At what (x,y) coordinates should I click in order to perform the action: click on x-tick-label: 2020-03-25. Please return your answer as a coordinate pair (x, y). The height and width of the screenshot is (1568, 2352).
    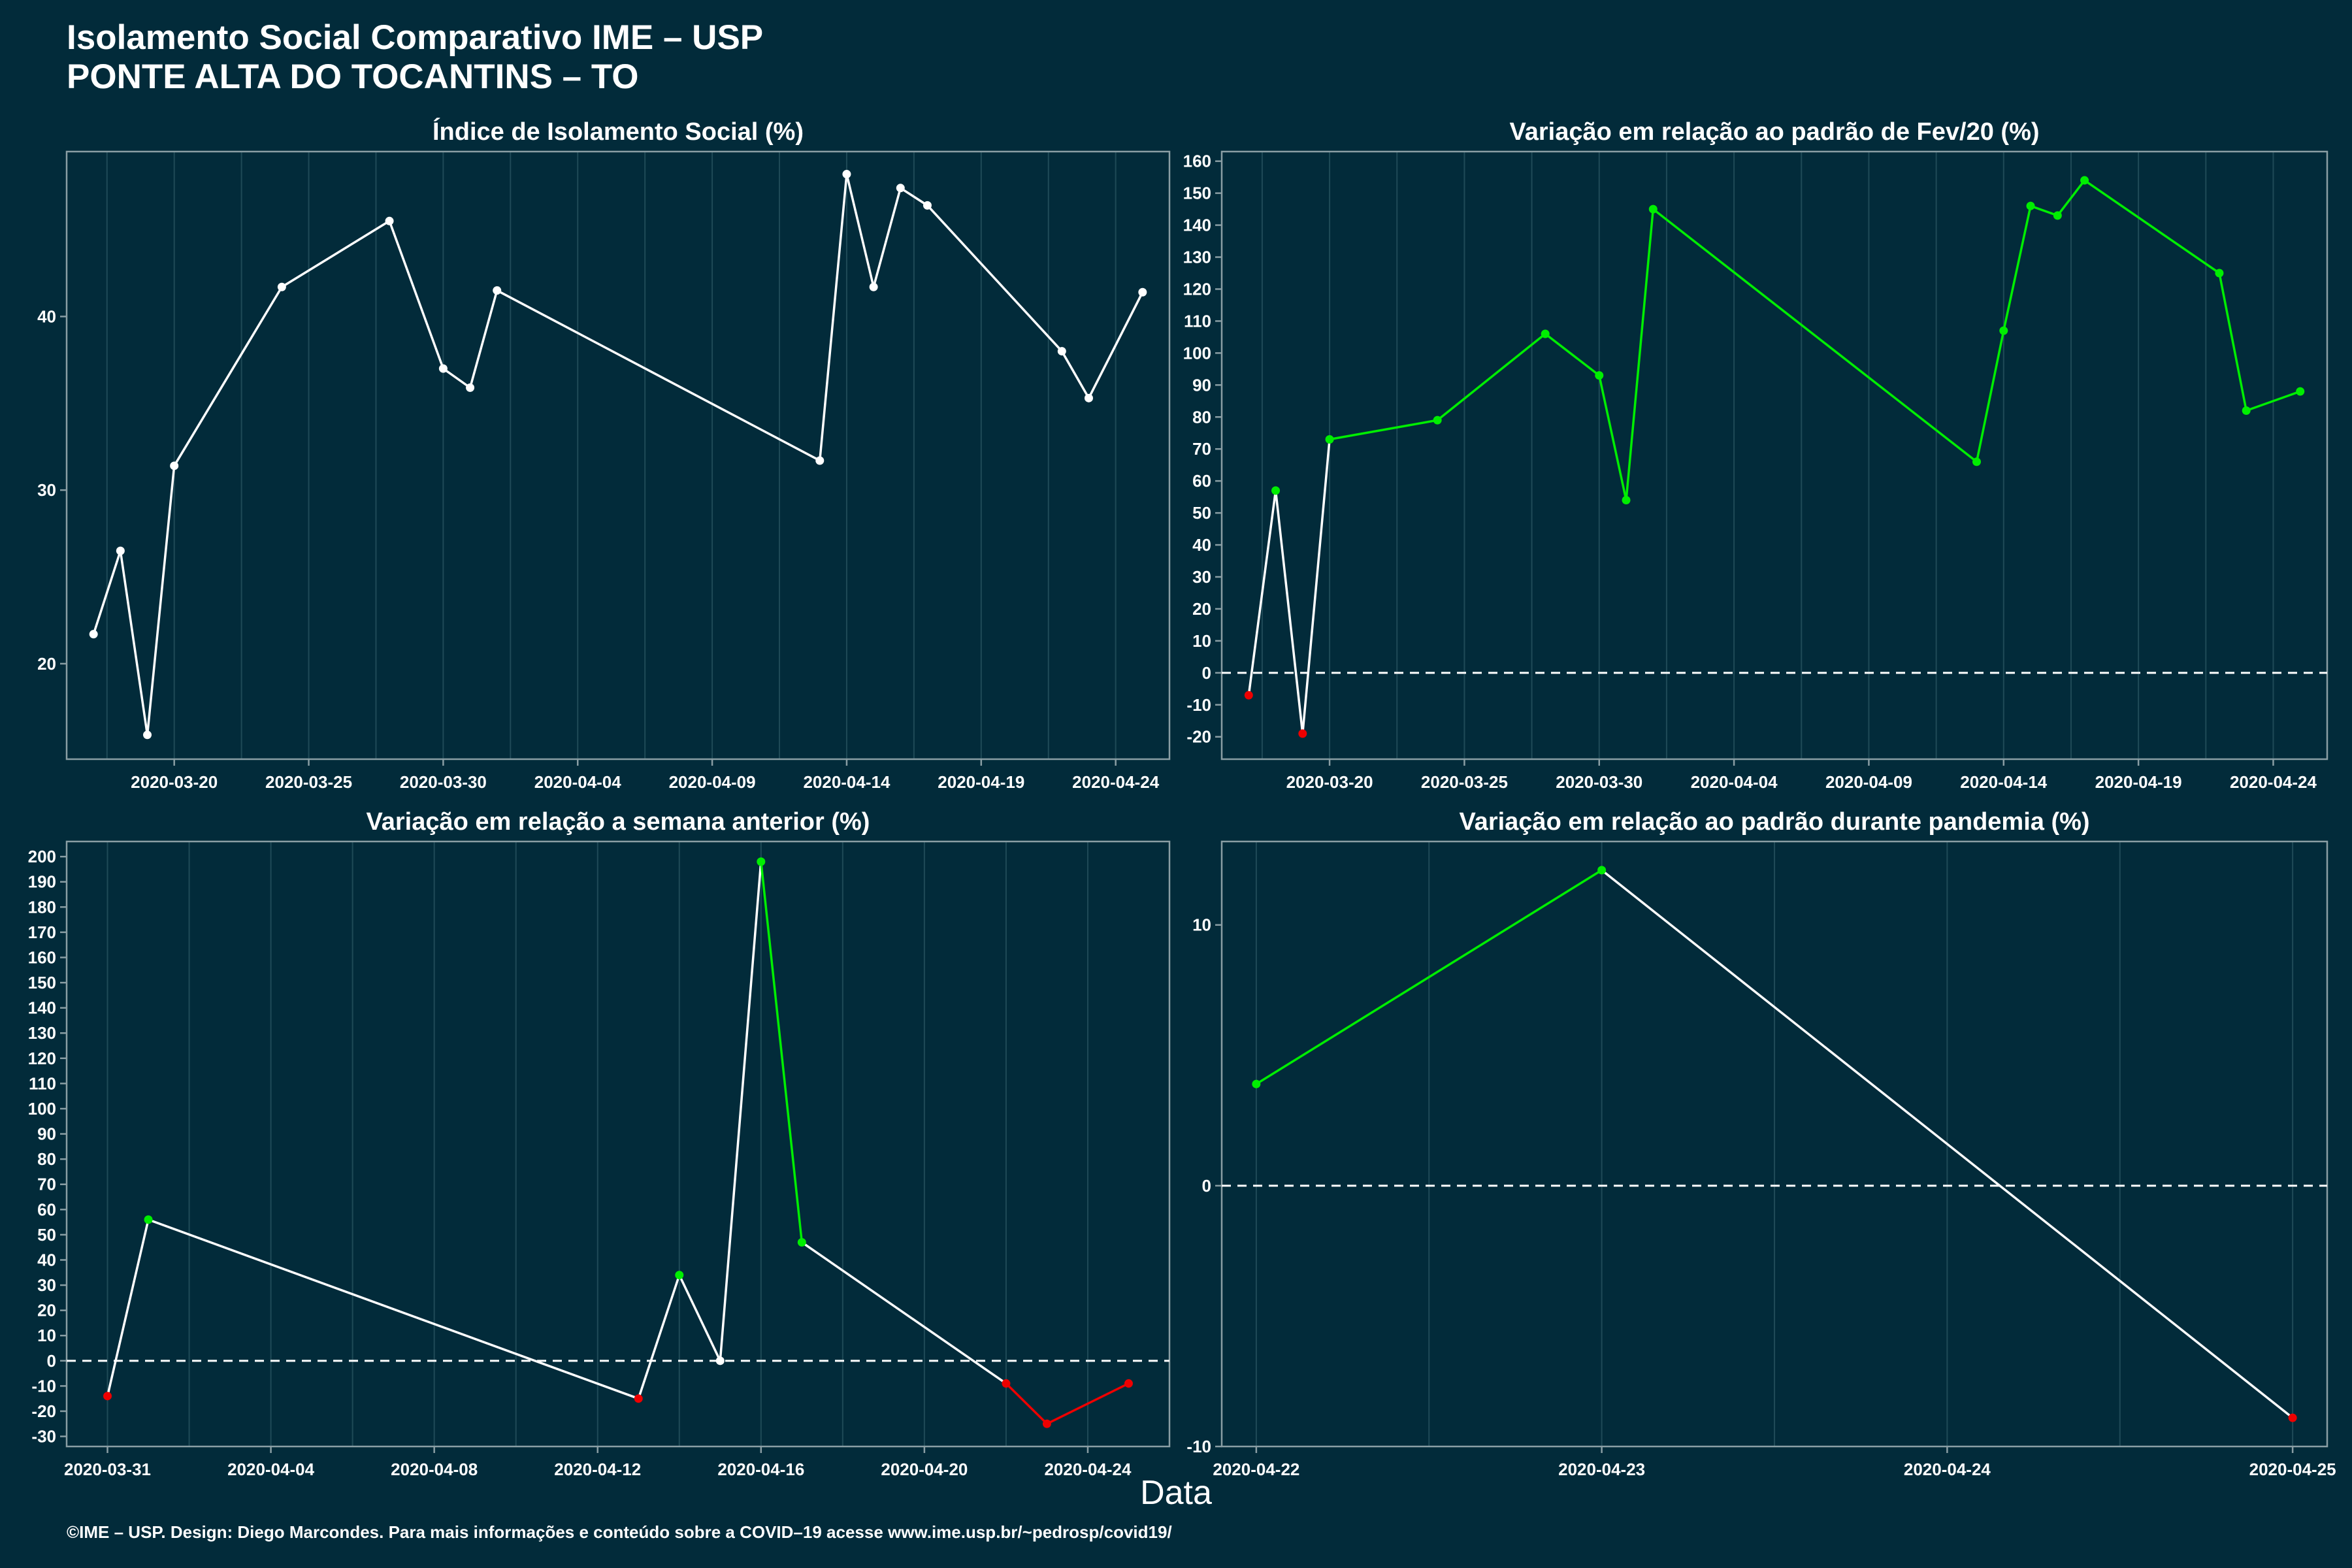
    Looking at the image, I should click on (1464, 782).